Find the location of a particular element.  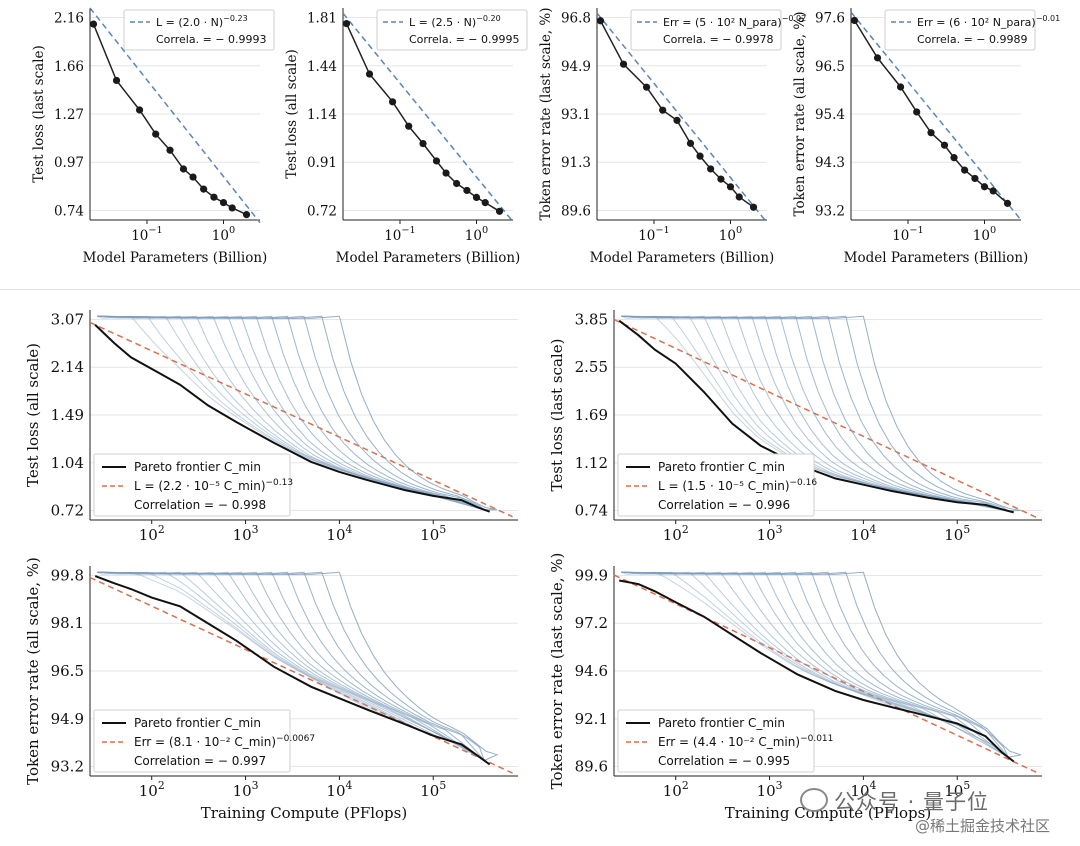

legend-formula: L = (1.5 · 10⁻⁵ C_min)−0.16 is located at coordinates (737, 485).